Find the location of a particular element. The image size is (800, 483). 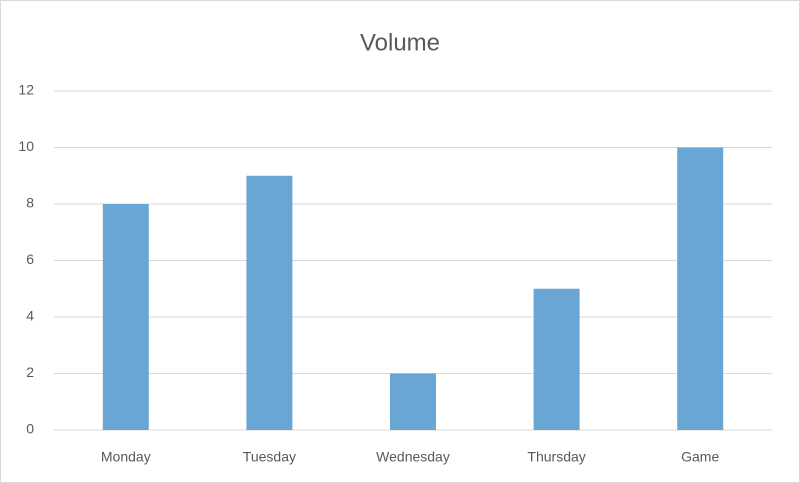

x-tick-label: Thursday is located at coordinates (556, 457).